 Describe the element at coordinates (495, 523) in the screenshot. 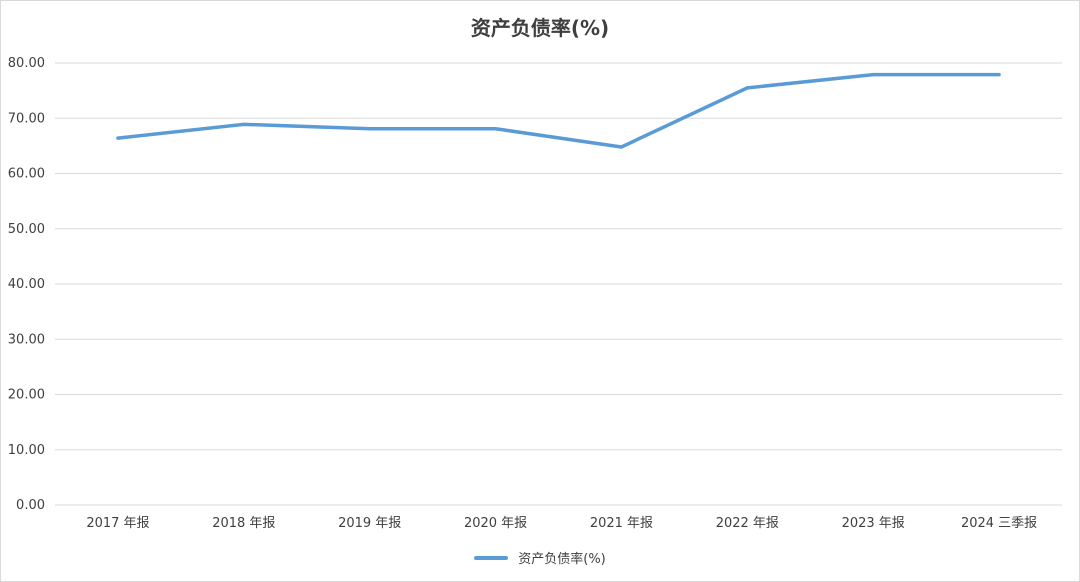

I see `x-tick-label: 2020 年报` at that location.